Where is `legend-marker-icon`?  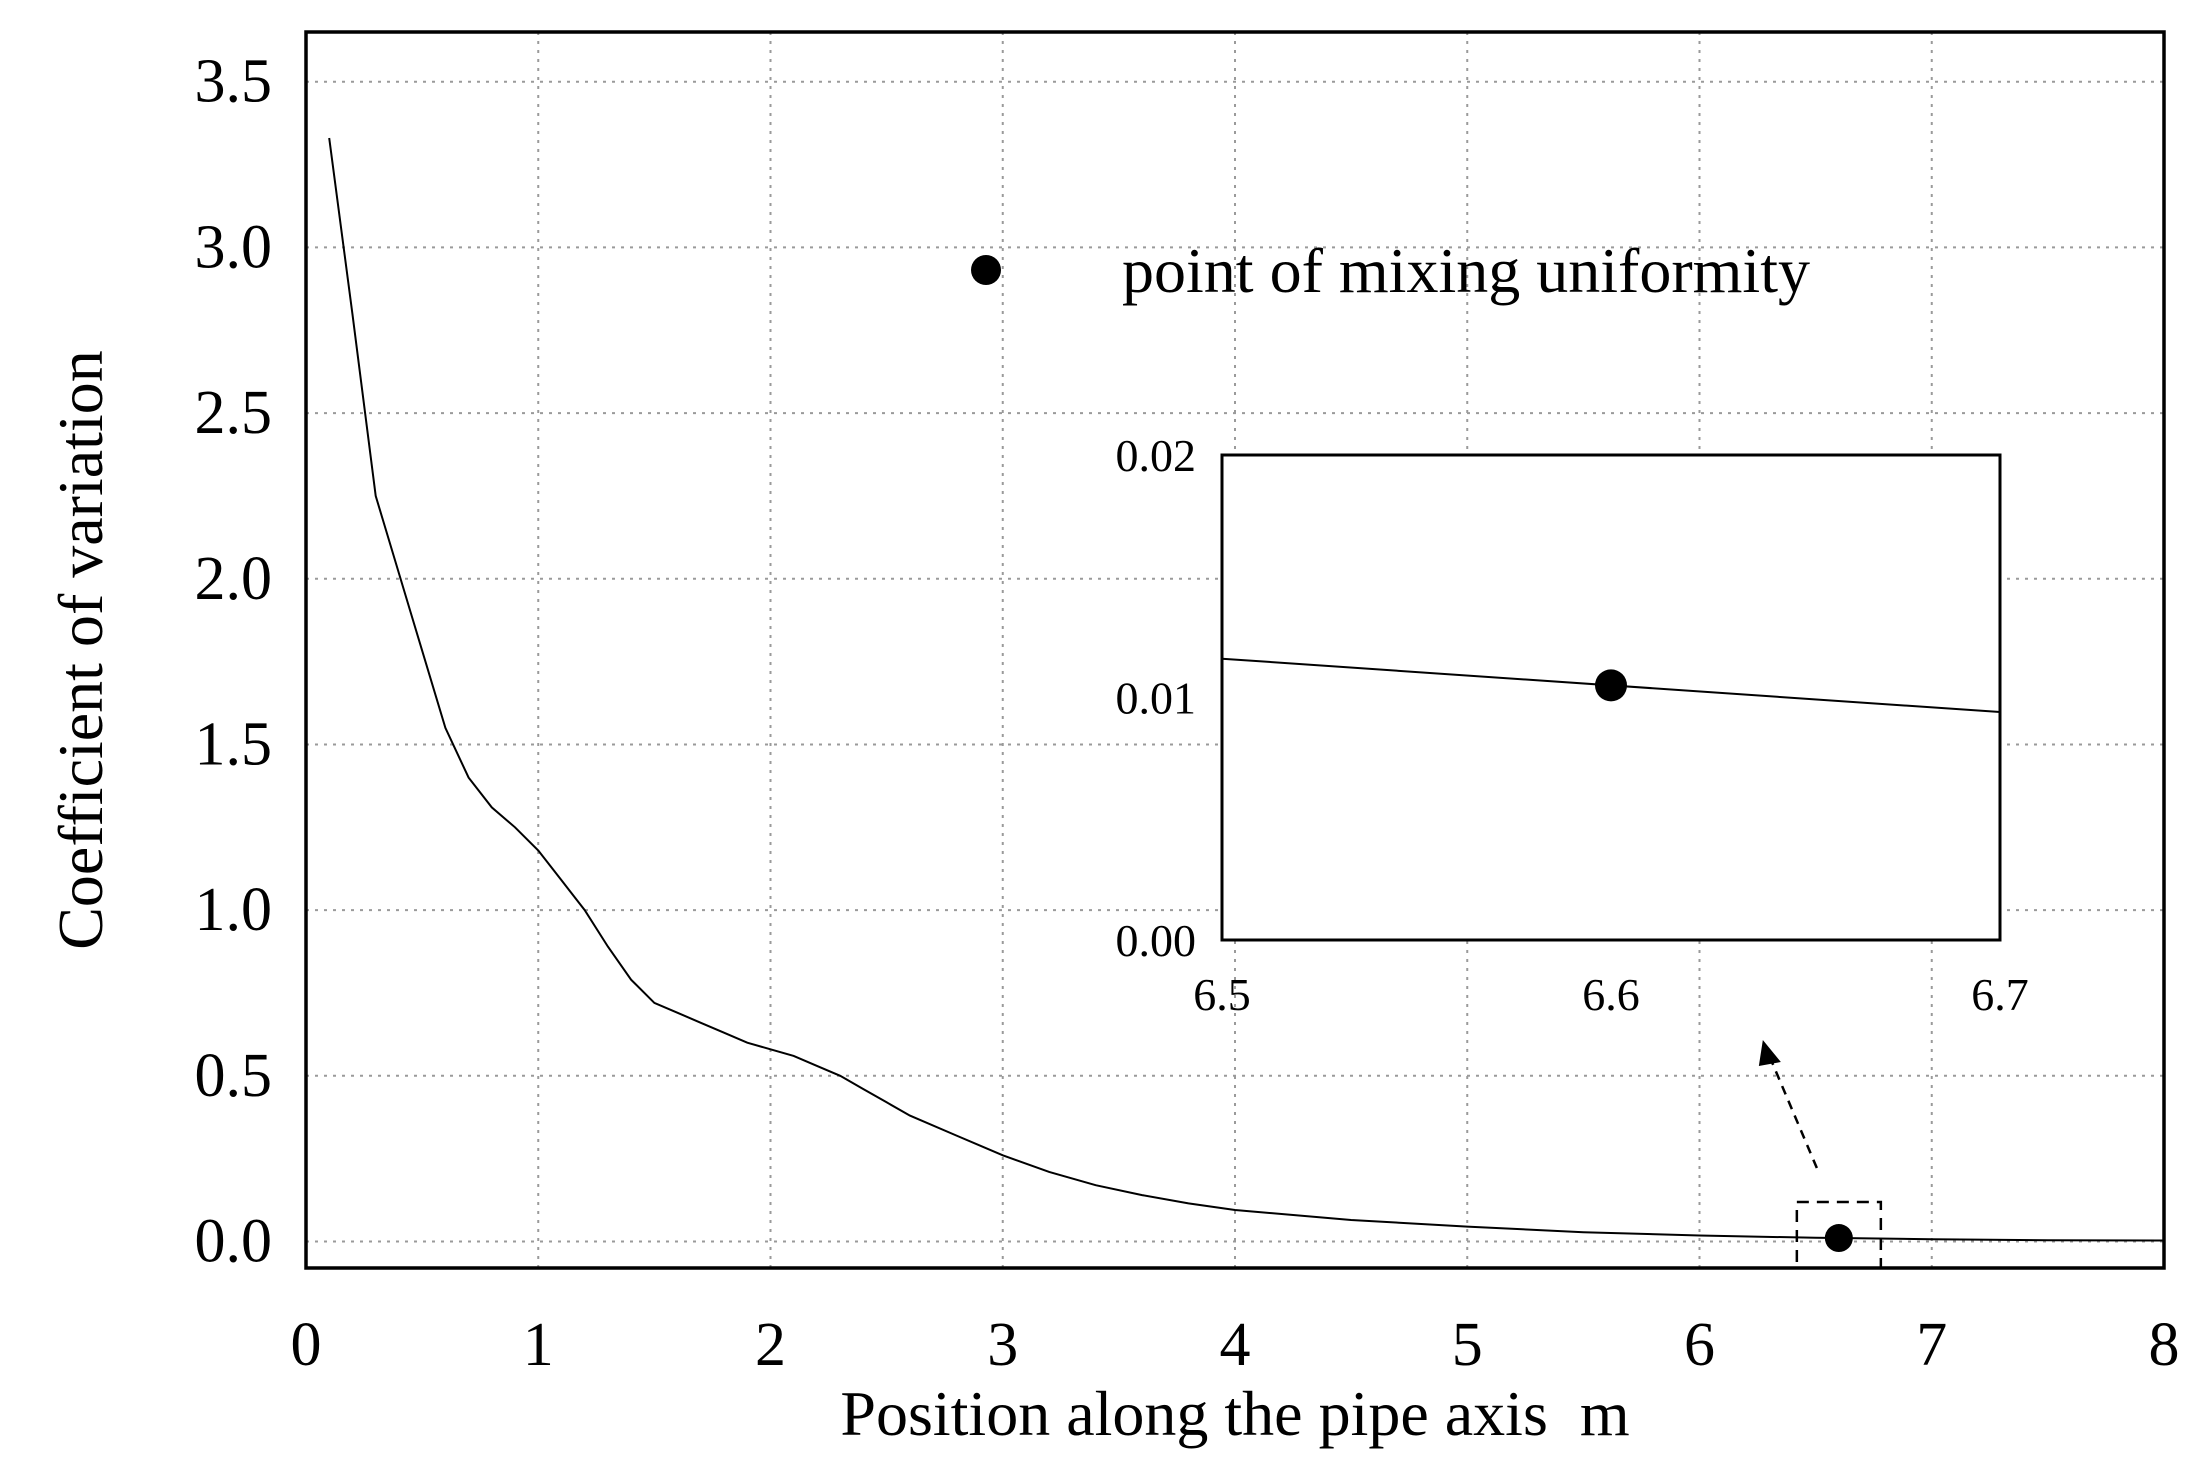
legend-marker-icon is located at coordinates (986, 270).